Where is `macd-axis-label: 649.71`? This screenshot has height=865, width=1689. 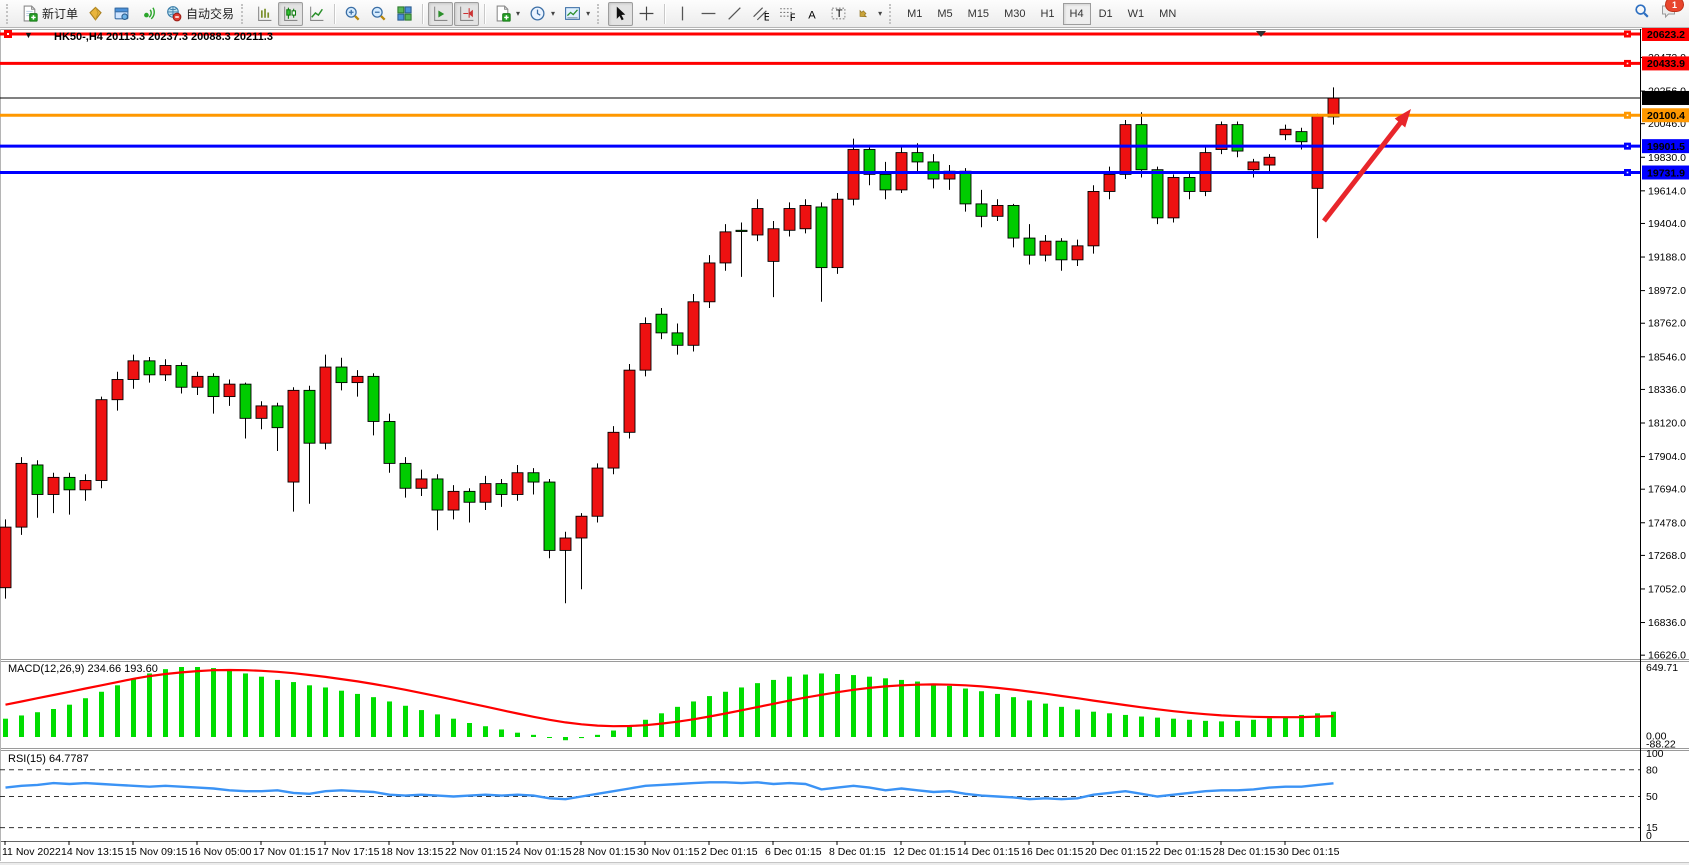 macd-axis-label: 649.71 is located at coordinates (1662, 668).